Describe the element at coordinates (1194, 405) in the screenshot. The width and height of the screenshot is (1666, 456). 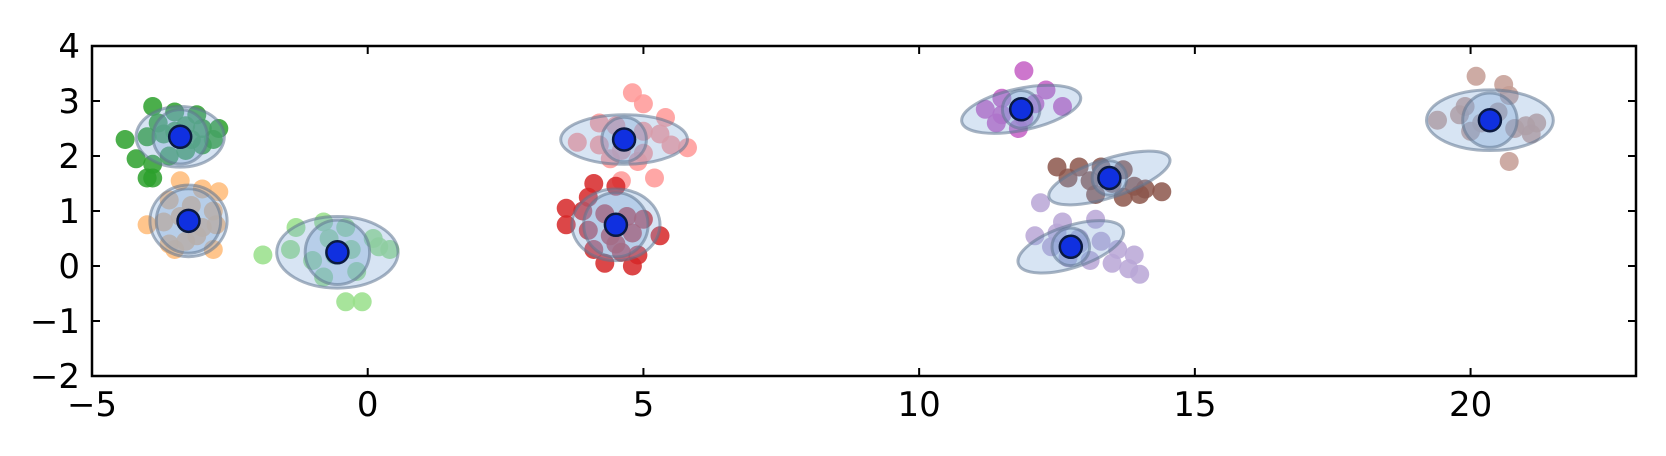
I see `x-tick-label: 15` at that location.